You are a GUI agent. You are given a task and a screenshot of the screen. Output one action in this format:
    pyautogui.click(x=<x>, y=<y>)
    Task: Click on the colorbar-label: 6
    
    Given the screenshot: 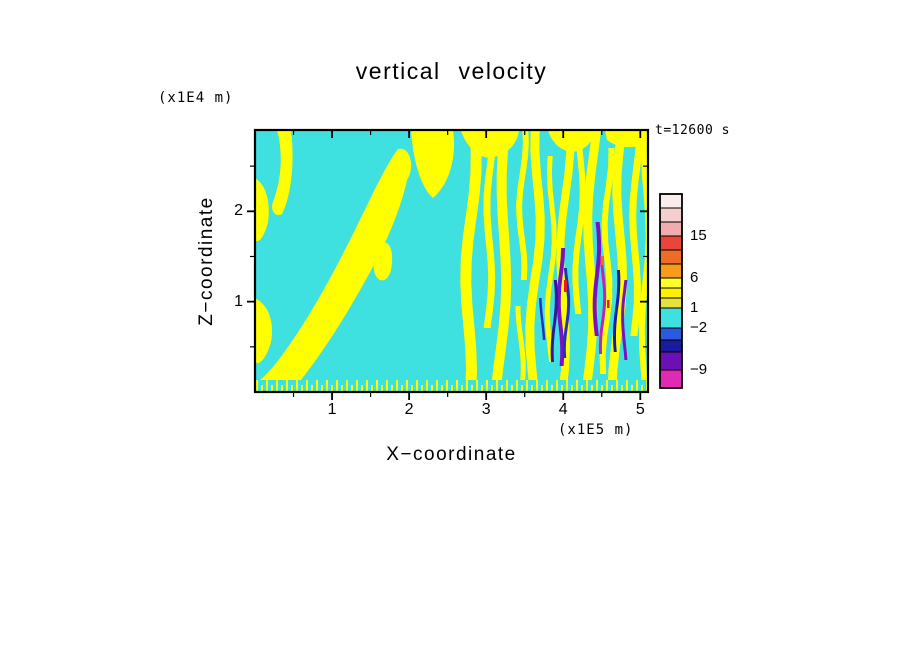 What is the action you would take?
    pyautogui.click(x=694, y=277)
    